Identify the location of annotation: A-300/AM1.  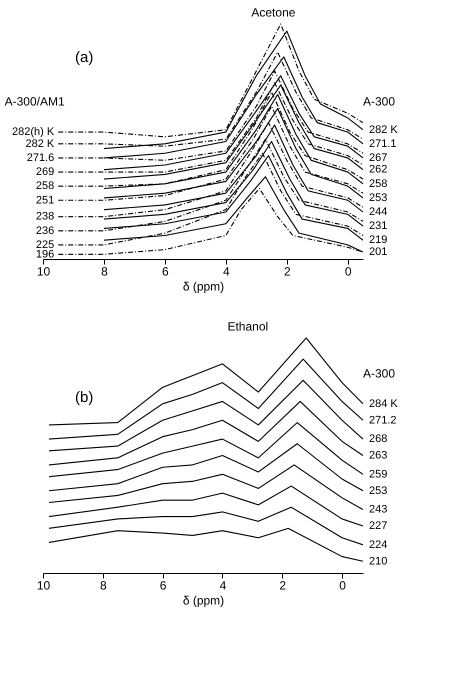
(34, 101).